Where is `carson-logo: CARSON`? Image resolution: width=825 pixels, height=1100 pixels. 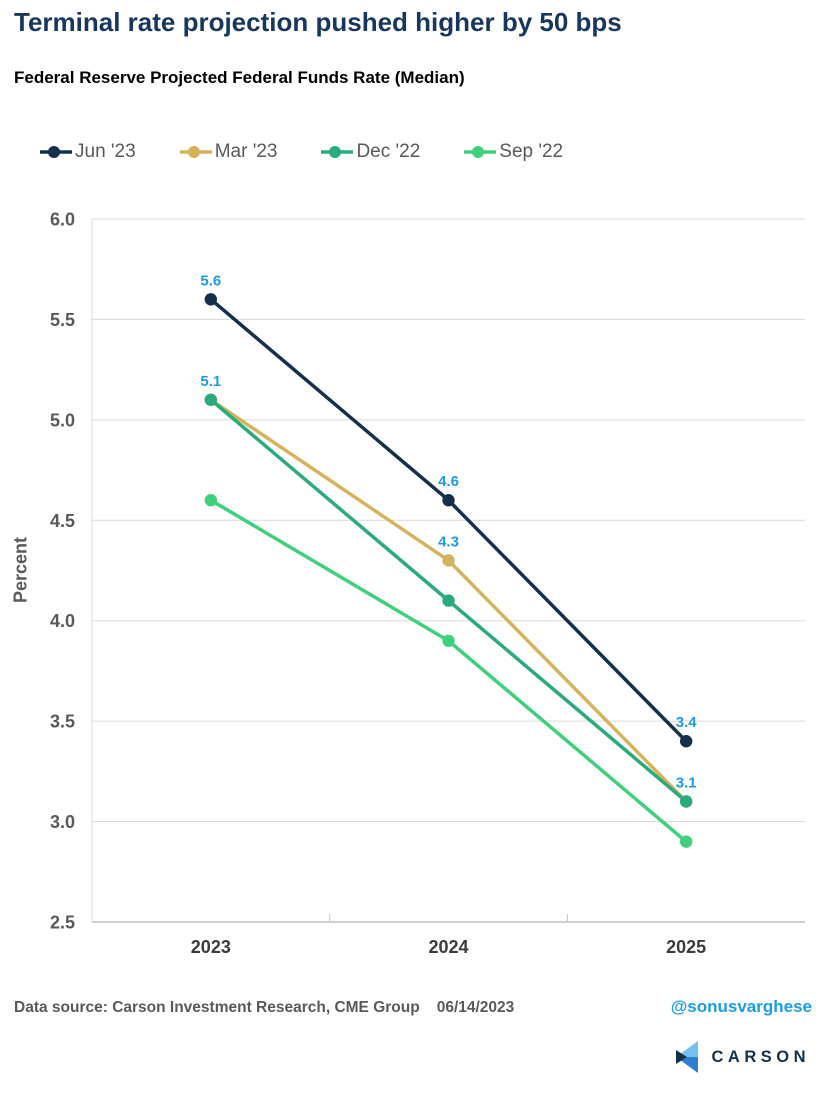 carson-logo: CARSON is located at coordinates (741, 1057).